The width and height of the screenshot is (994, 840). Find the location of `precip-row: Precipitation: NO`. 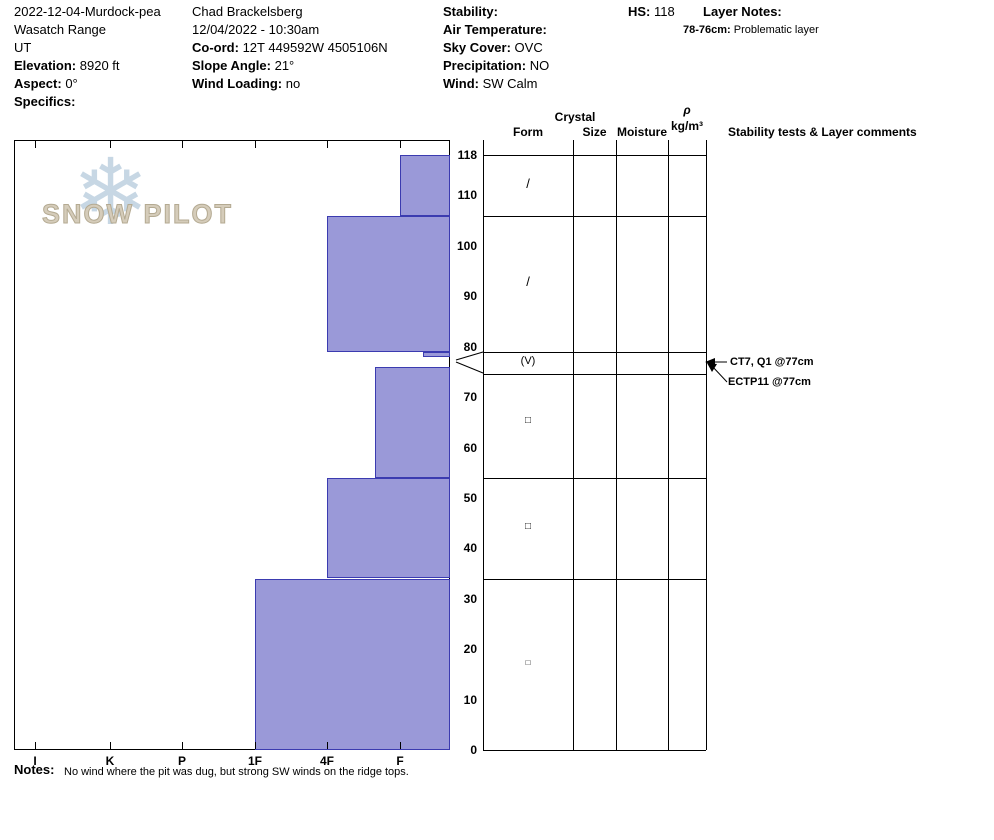

precip-row: Precipitation: NO is located at coordinates (496, 65).